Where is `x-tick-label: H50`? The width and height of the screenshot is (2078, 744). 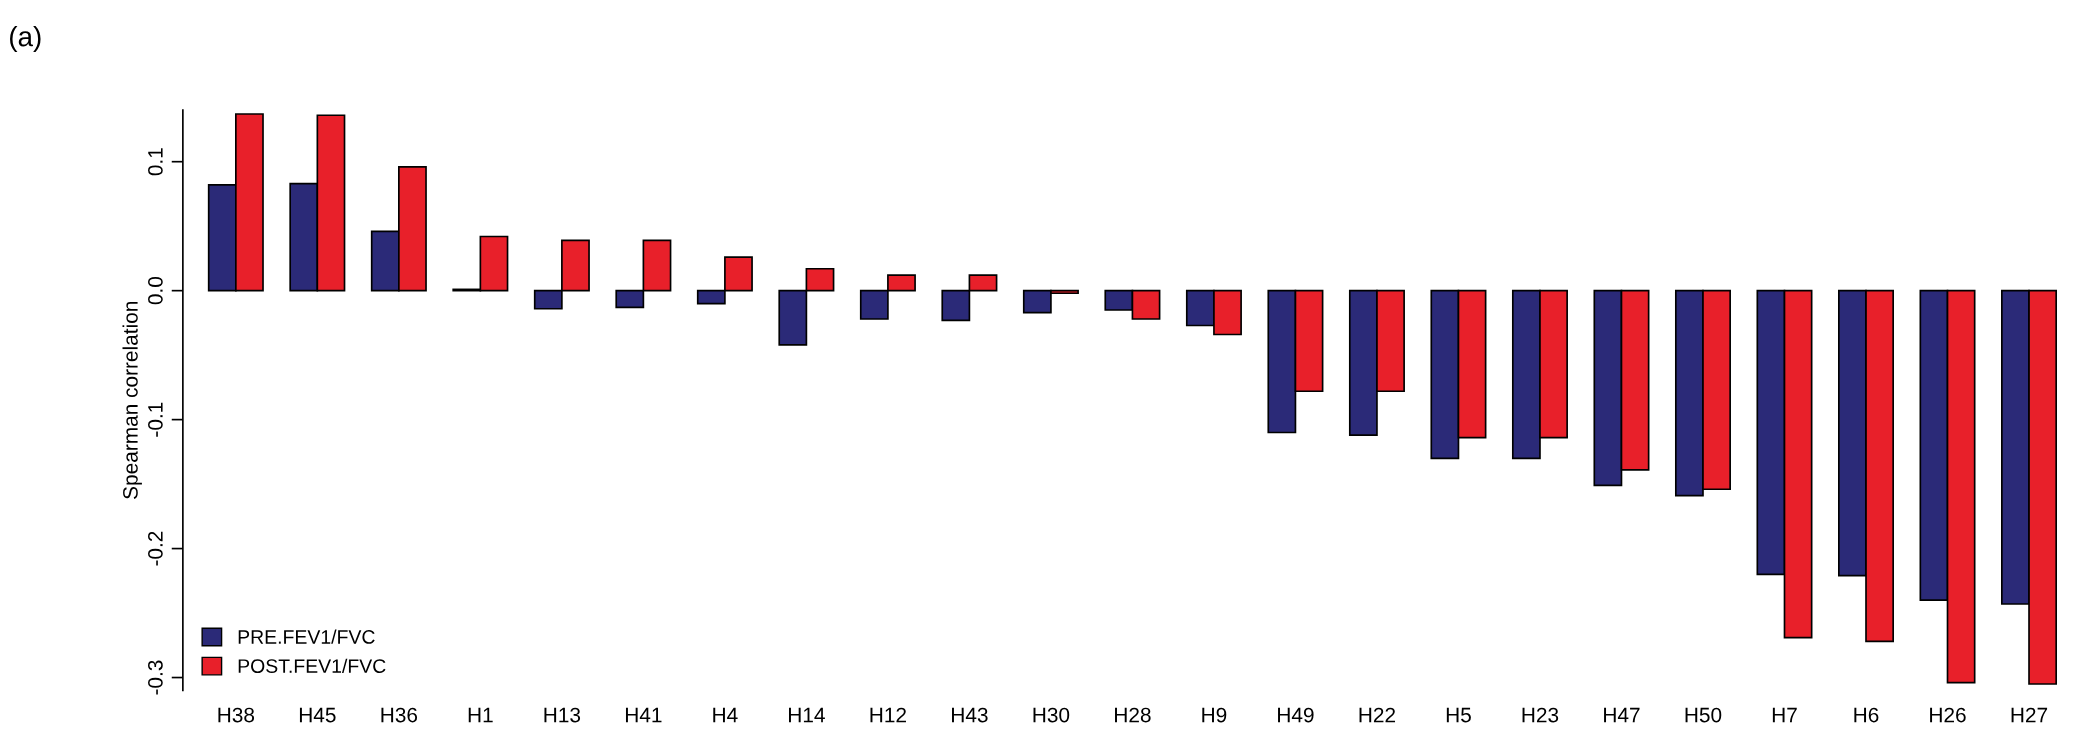
x-tick-label: H50 is located at coordinates (1703, 715).